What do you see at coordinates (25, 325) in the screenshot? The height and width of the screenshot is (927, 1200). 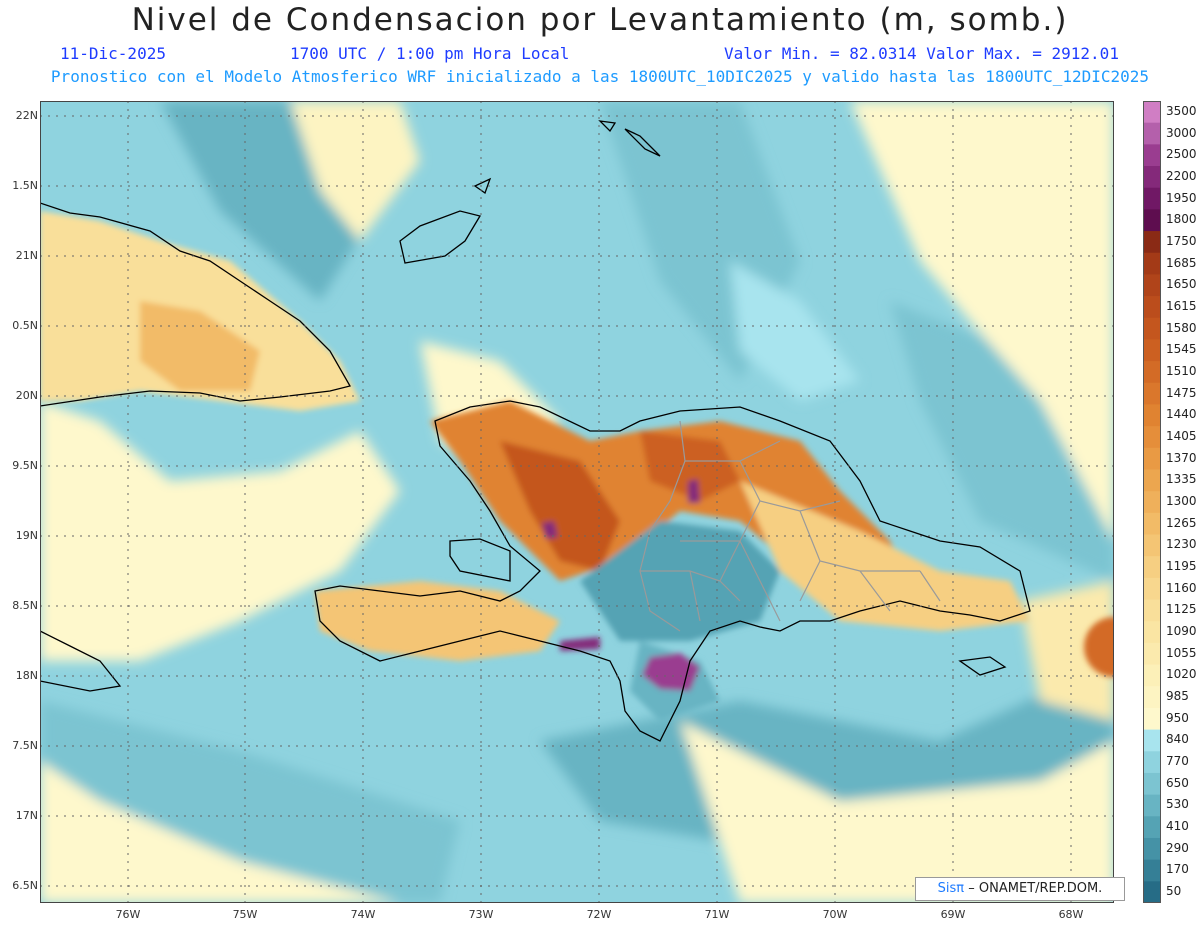 I see `lat-label: 0.5N` at bounding box center [25, 325].